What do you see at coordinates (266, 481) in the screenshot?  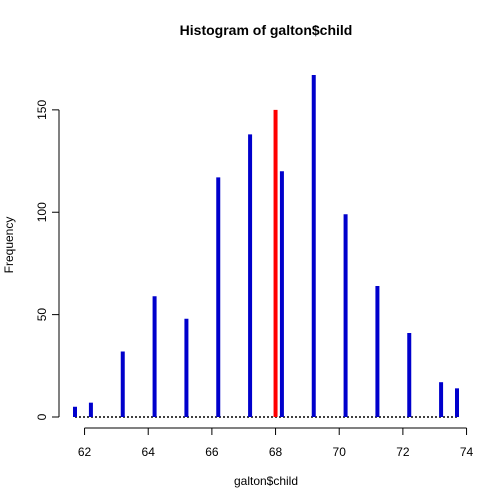 I see `x-axis-label: galton$child` at bounding box center [266, 481].